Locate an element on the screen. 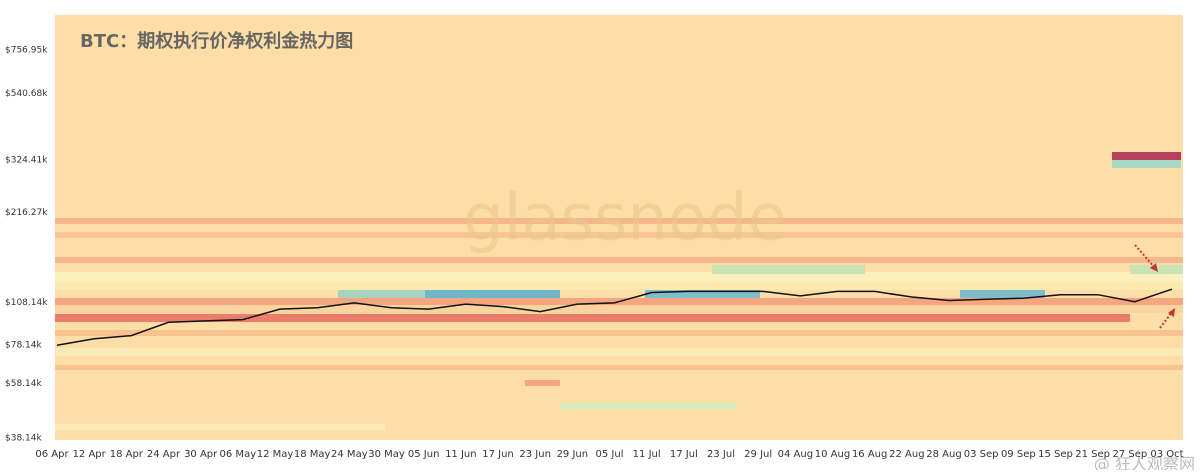  x-tick-label: 17 Jul is located at coordinates (684, 454).